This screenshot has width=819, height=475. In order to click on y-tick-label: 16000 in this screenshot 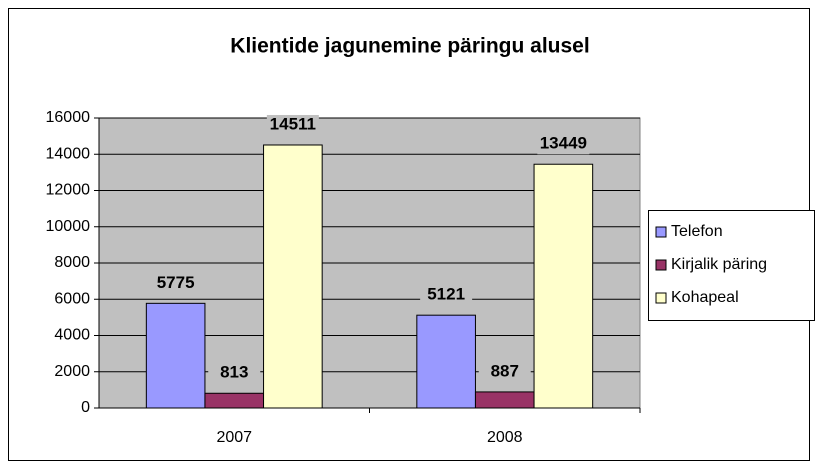, I will do `click(68, 117)`.